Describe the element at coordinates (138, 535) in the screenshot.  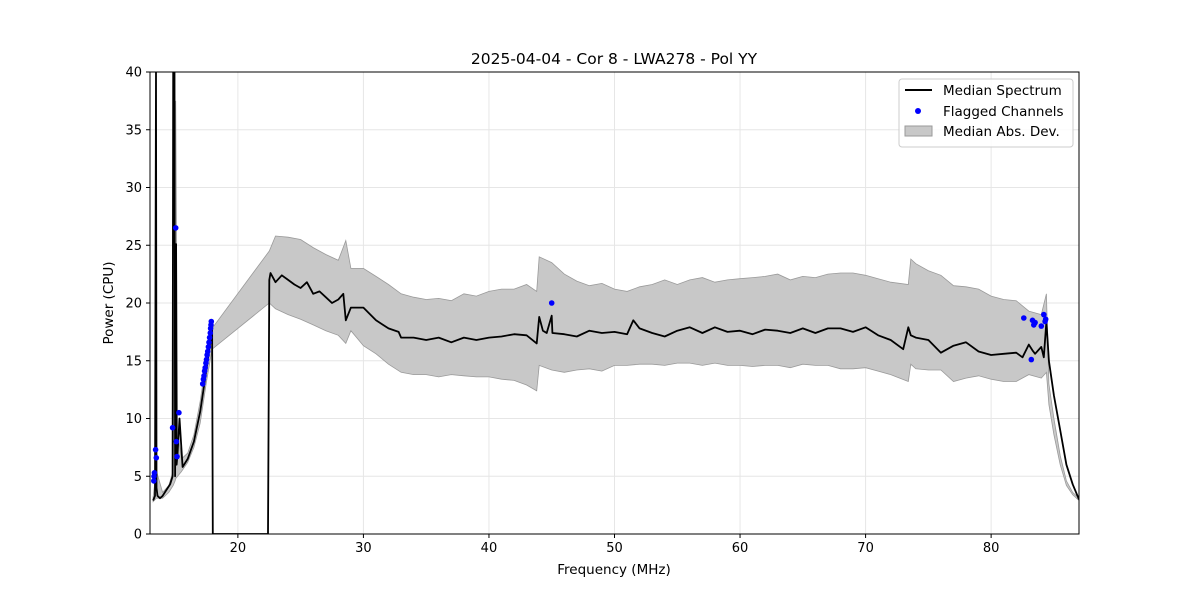
I see `y-tick-label: 0` at that location.